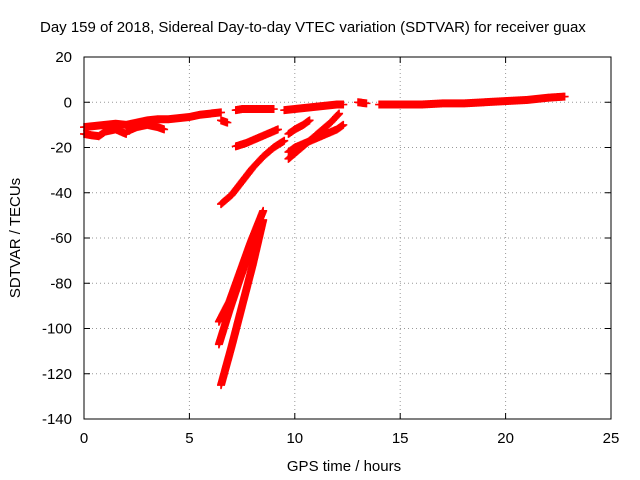  I want to click on y-tick-label: -140, so click(57, 419).